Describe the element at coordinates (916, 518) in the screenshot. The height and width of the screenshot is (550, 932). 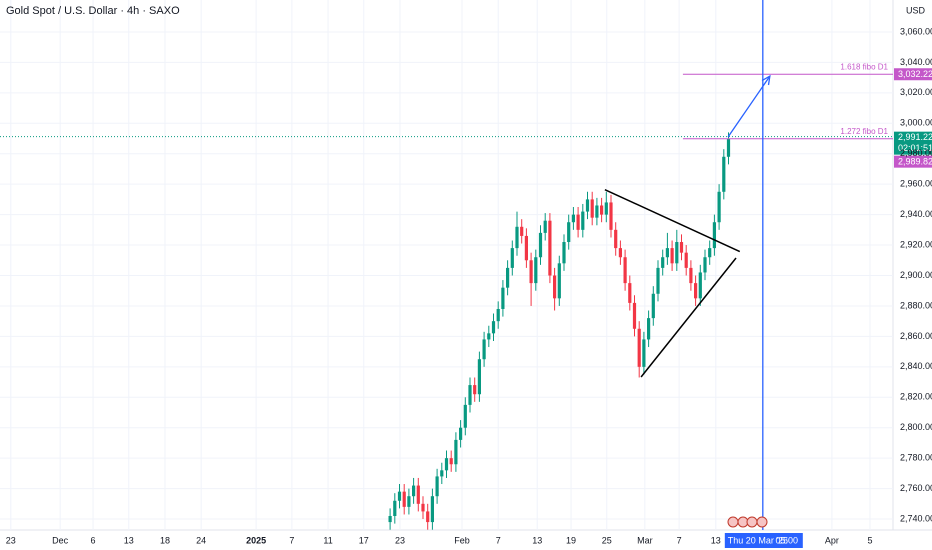
I see `y-tick-label: 2,740.00` at that location.